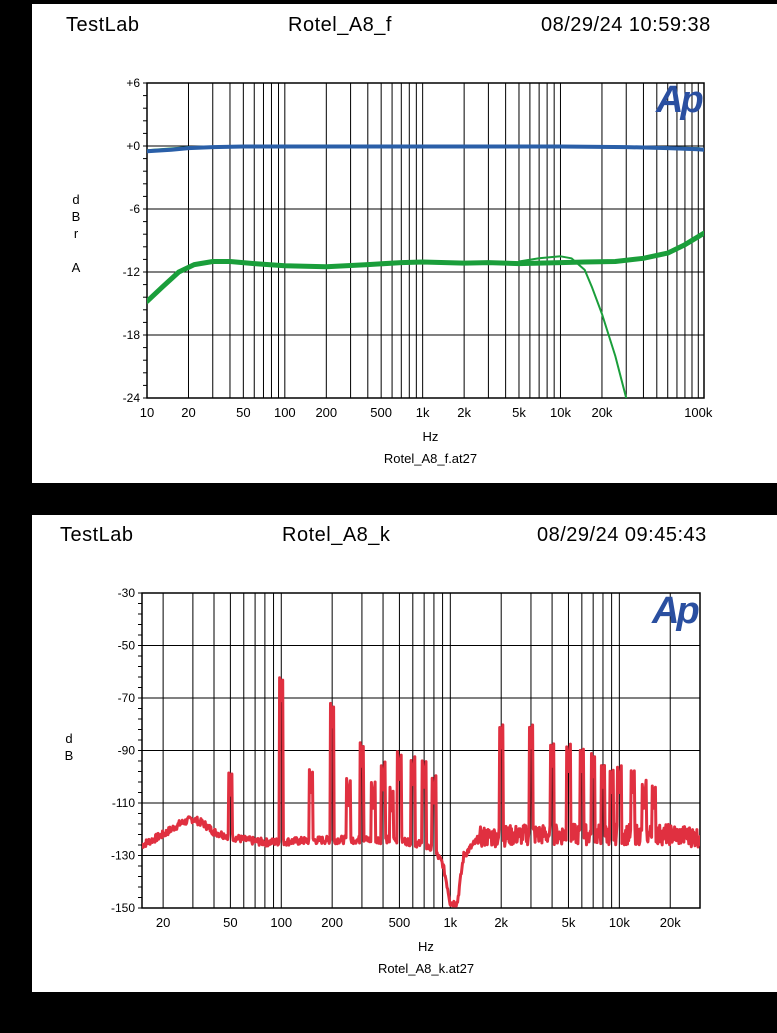 The image size is (777, 1033). What do you see at coordinates (134, 209) in the screenshot?
I see `y-tick-label: -6` at bounding box center [134, 209].